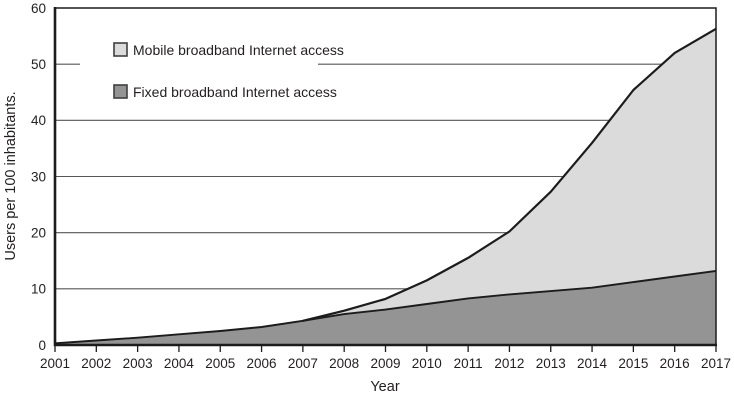  Describe the element at coordinates (38, 64) in the screenshot. I see `y-tick-label: 50` at that location.